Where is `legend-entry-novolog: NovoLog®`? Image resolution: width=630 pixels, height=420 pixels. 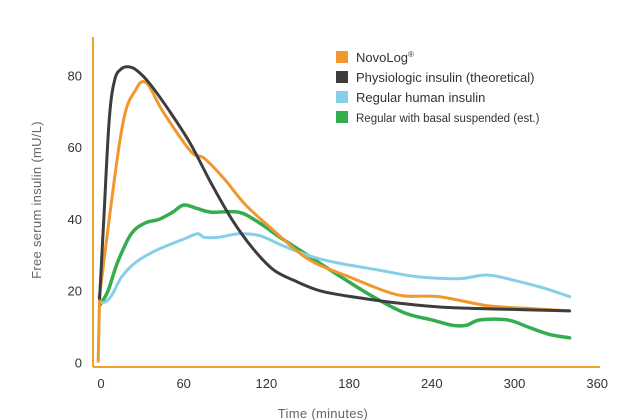
legend-entry-novolog: NovoLog® is located at coordinates (385, 57).